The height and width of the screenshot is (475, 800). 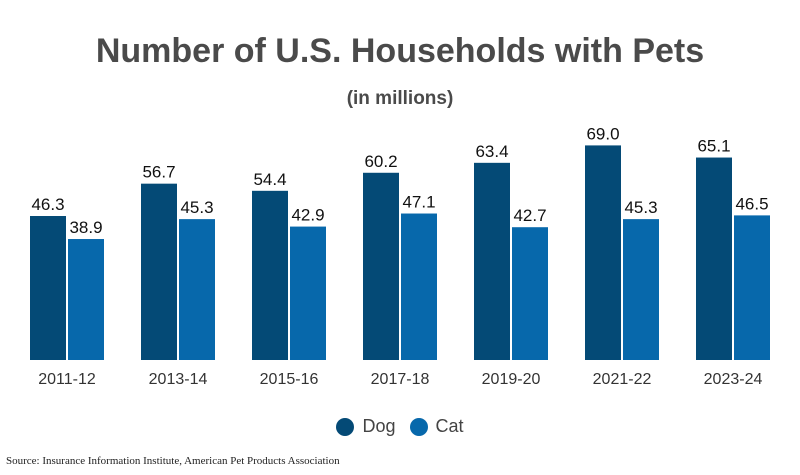 I want to click on legend-swatch-cat, so click(x=418, y=426).